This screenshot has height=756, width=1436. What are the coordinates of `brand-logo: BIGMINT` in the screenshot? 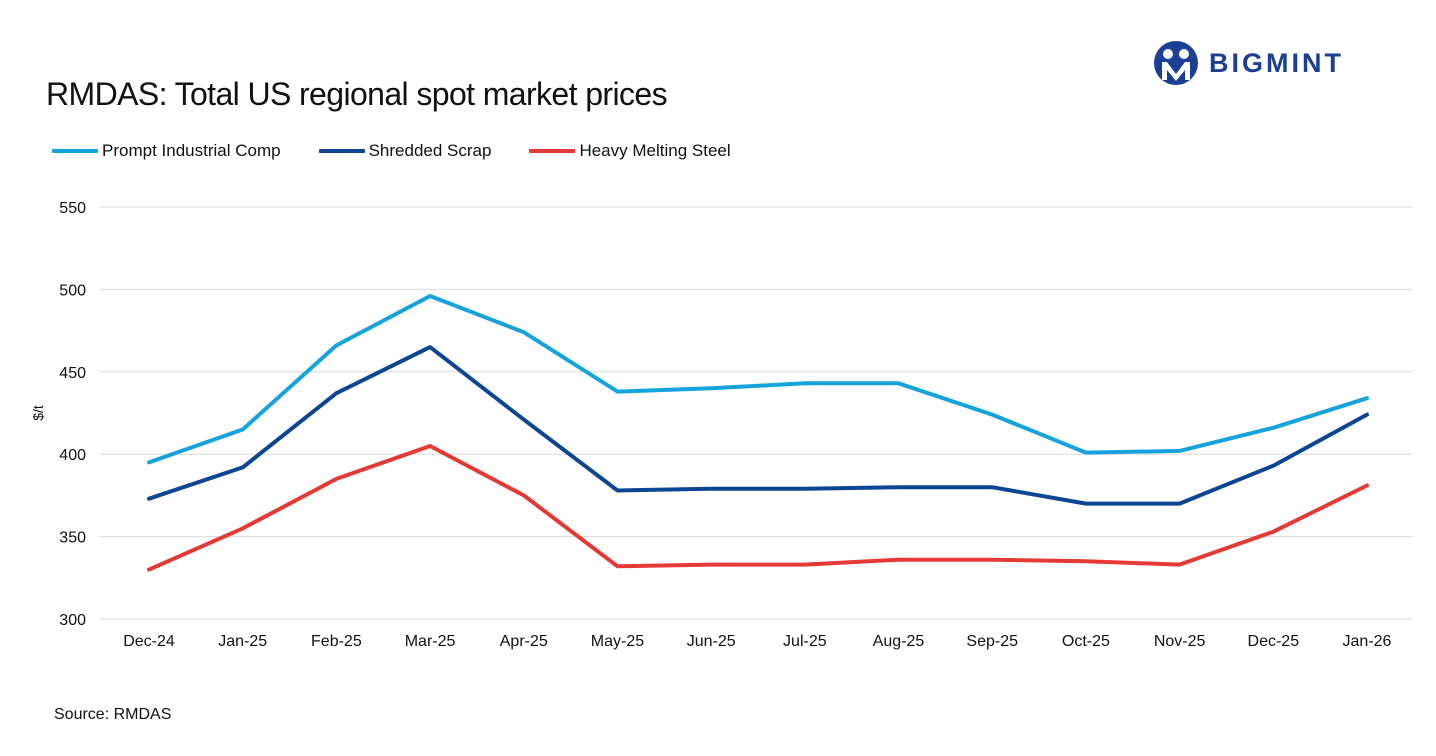 It's located at (1248, 63).